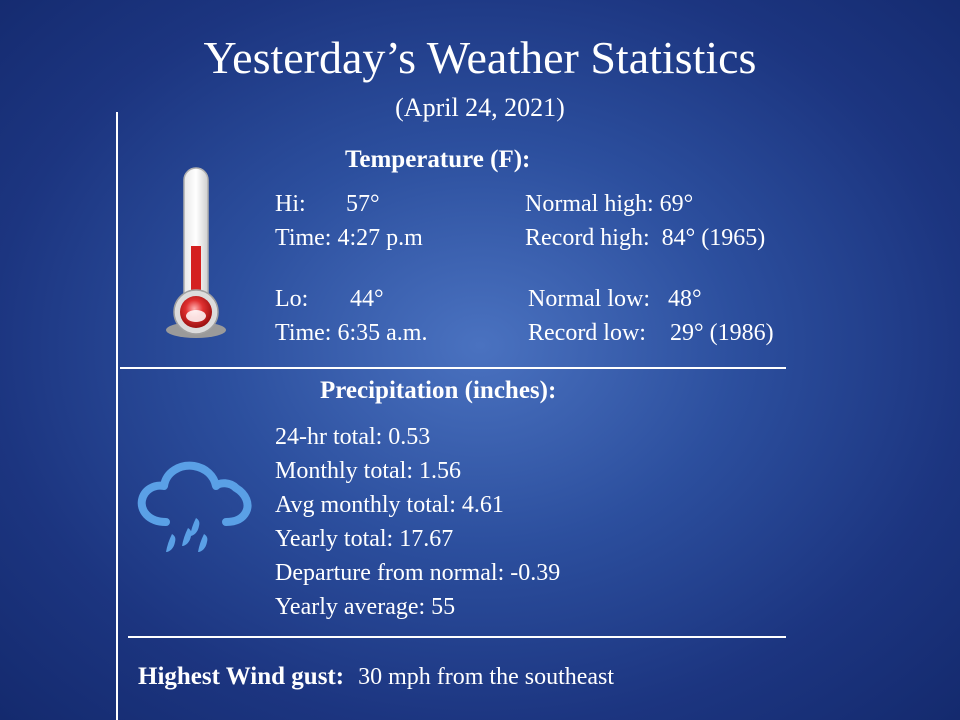  I want to click on normal-high: Normal high: 69°, so click(609, 204).